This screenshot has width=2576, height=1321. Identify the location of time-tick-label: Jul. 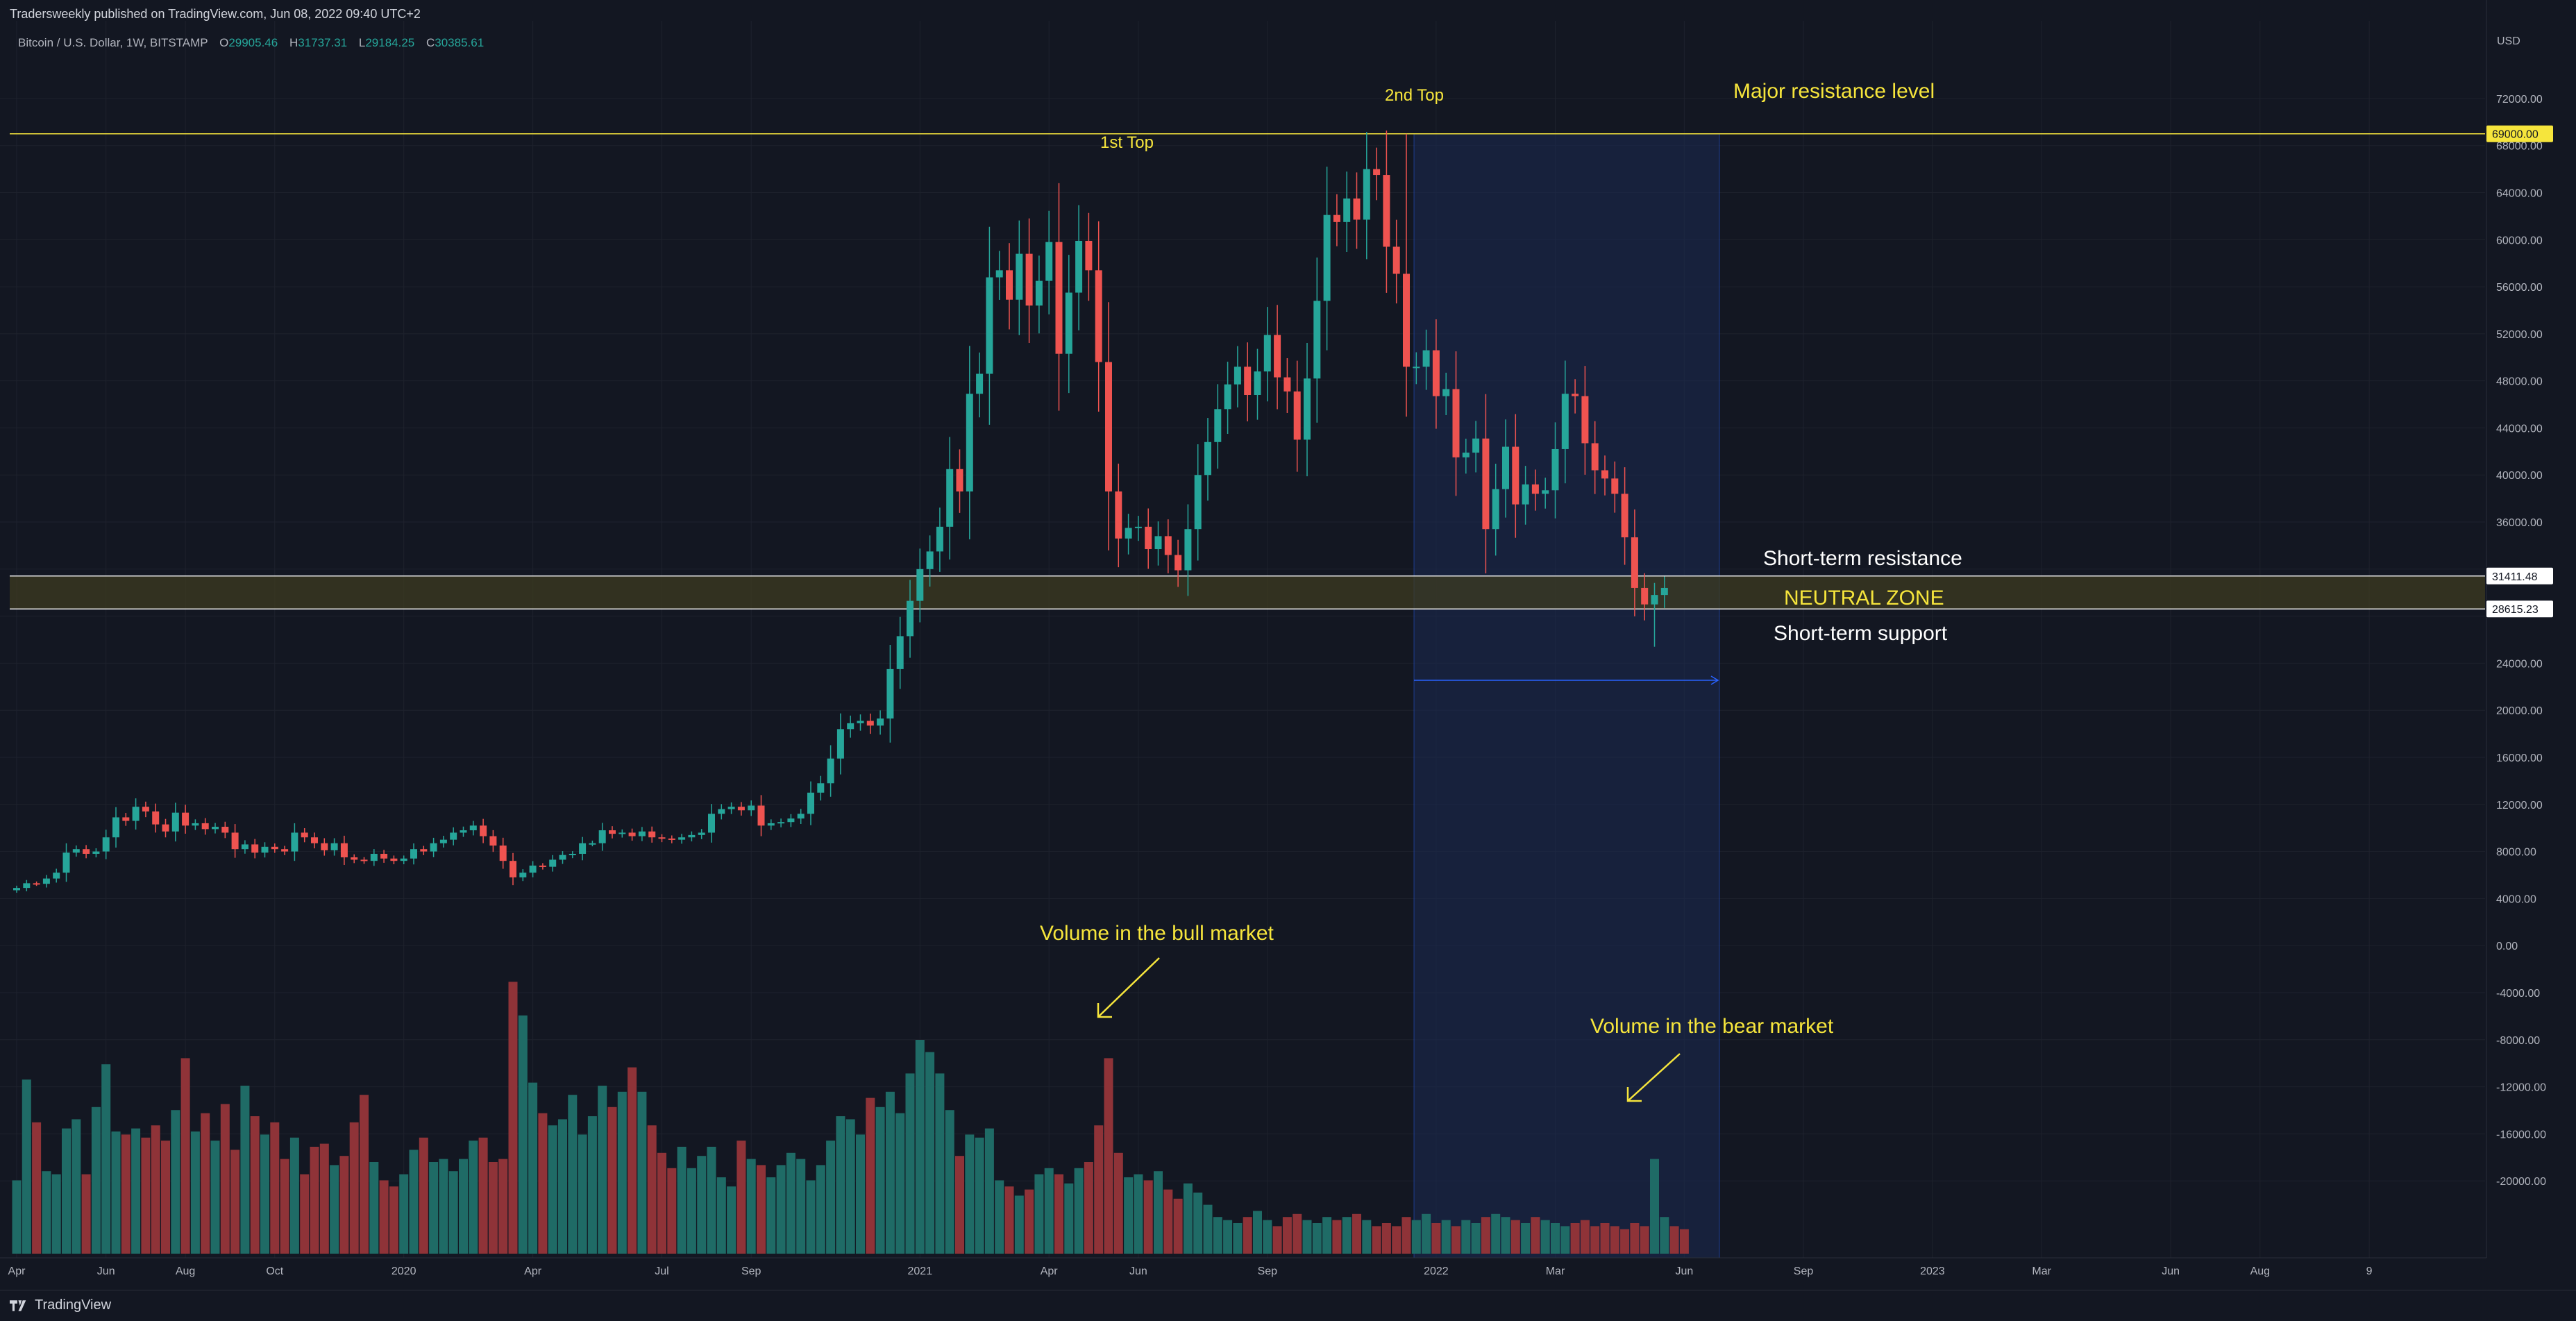
(661, 1271).